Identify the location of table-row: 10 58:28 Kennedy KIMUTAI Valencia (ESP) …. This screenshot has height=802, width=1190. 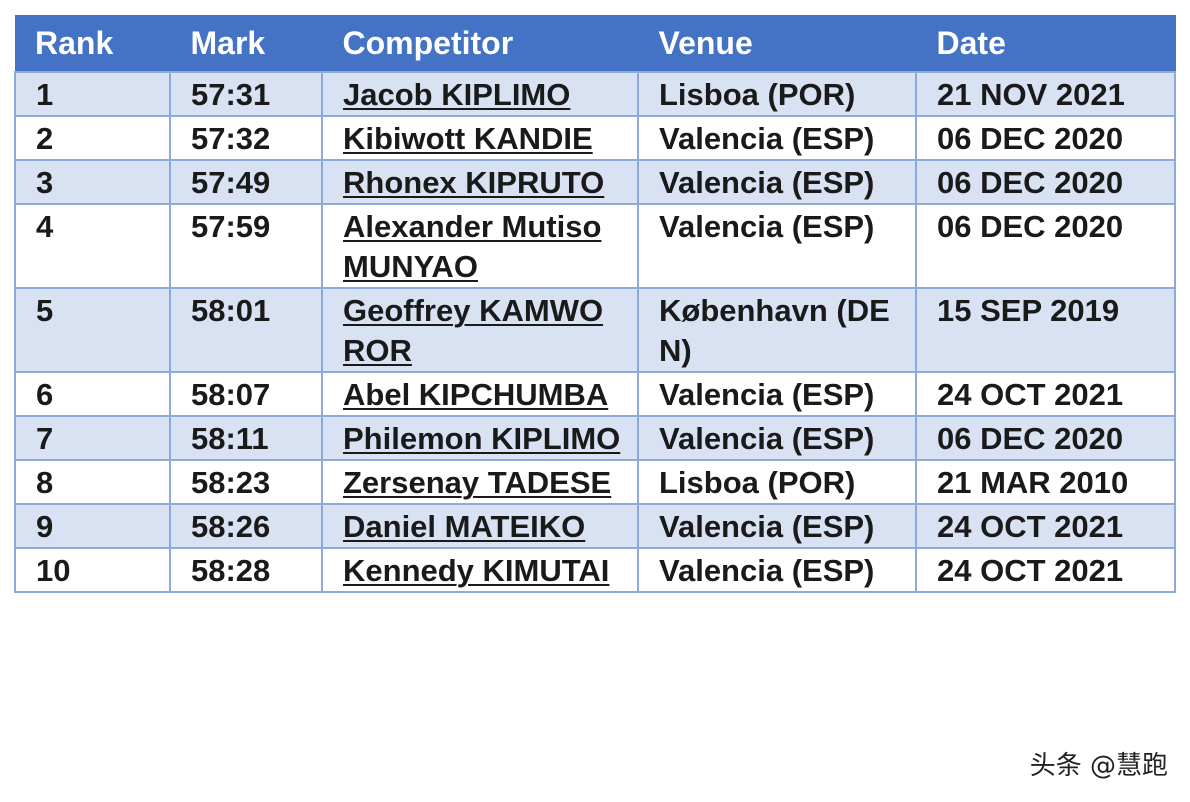
(595, 570).